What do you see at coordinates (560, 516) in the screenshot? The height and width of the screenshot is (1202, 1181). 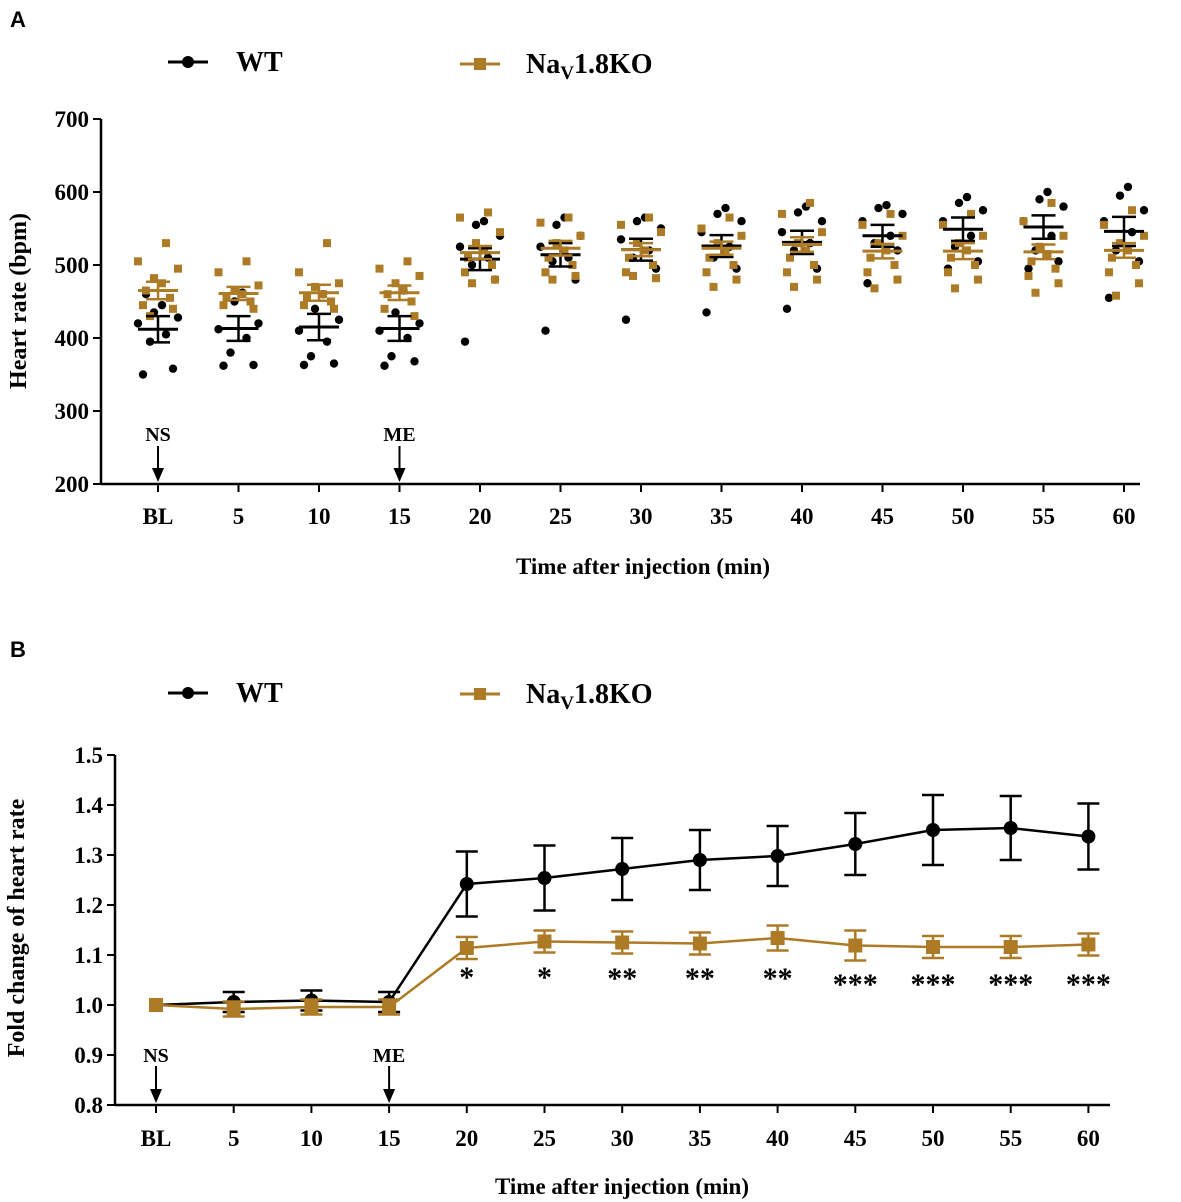 I see `x-tick-label-a: 25` at bounding box center [560, 516].